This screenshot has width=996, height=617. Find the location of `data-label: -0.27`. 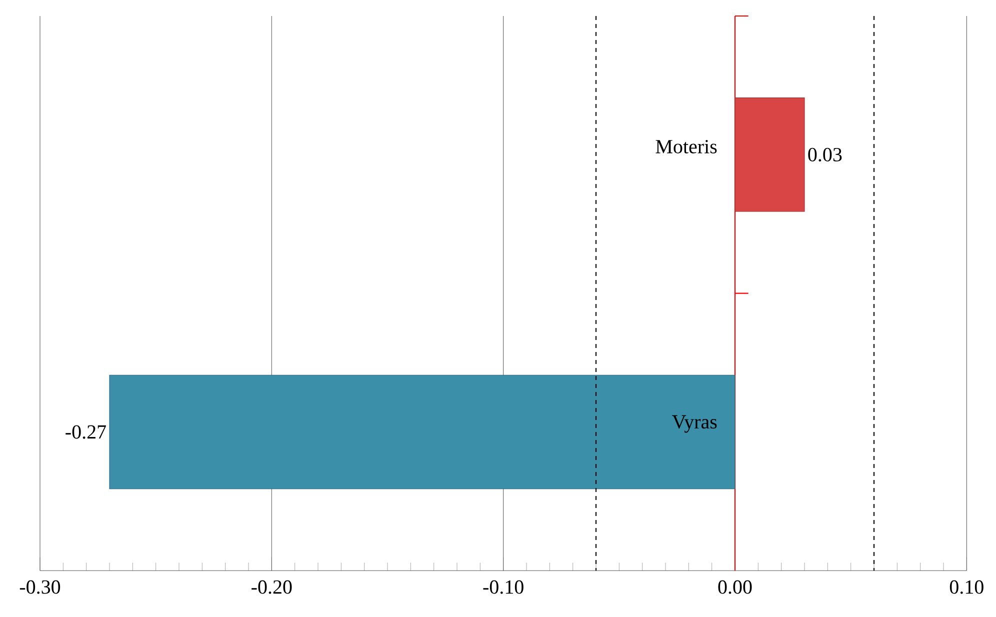

data-label: -0.27 is located at coordinates (86, 432).